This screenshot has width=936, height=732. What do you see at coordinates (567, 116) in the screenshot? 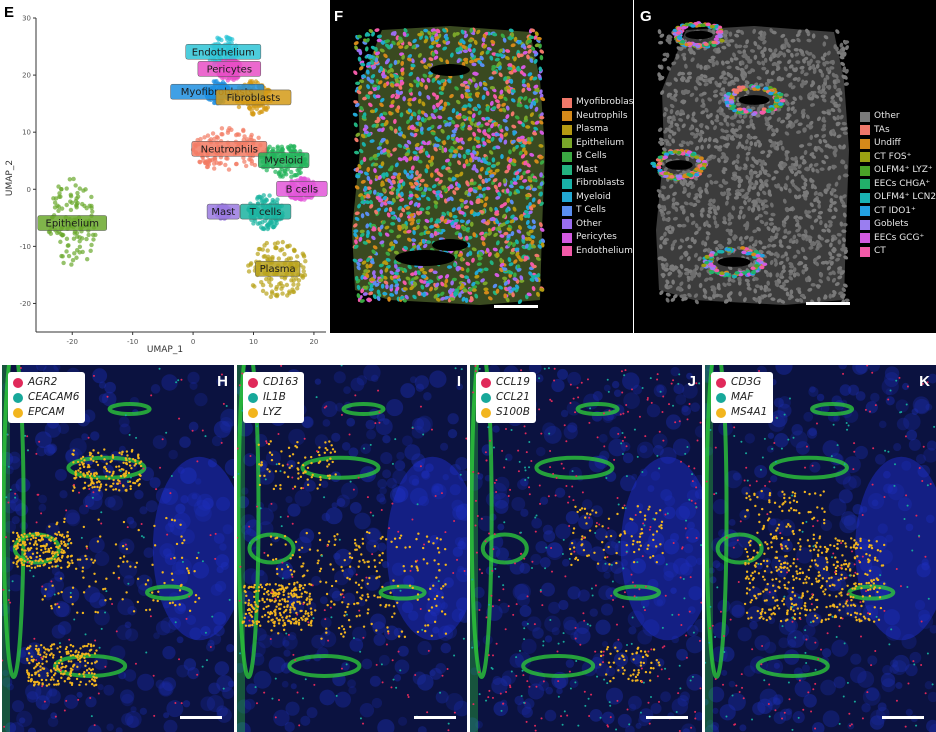
I see `legend-swatch` at bounding box center [567, 116].